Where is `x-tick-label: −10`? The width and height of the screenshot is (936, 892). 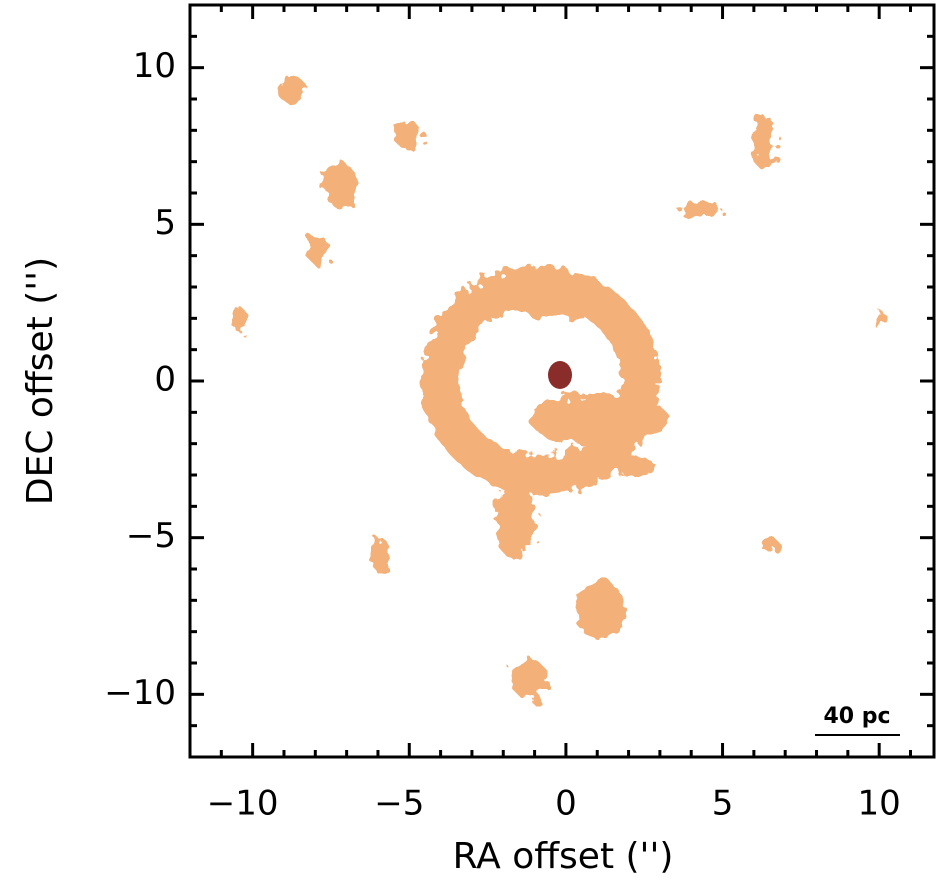 x-tick-label: −10 is located at coordinates (243, 804).